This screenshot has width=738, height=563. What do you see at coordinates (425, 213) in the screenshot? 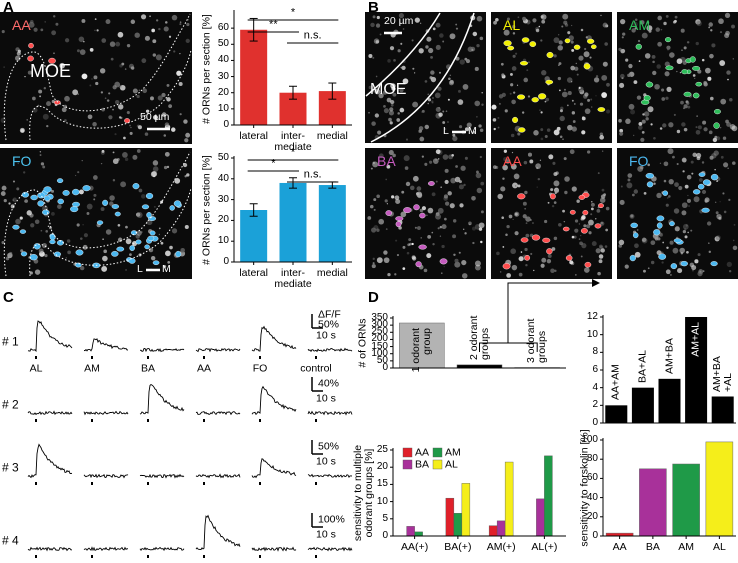
I see `micrograph` at bounding box center [425, 213].